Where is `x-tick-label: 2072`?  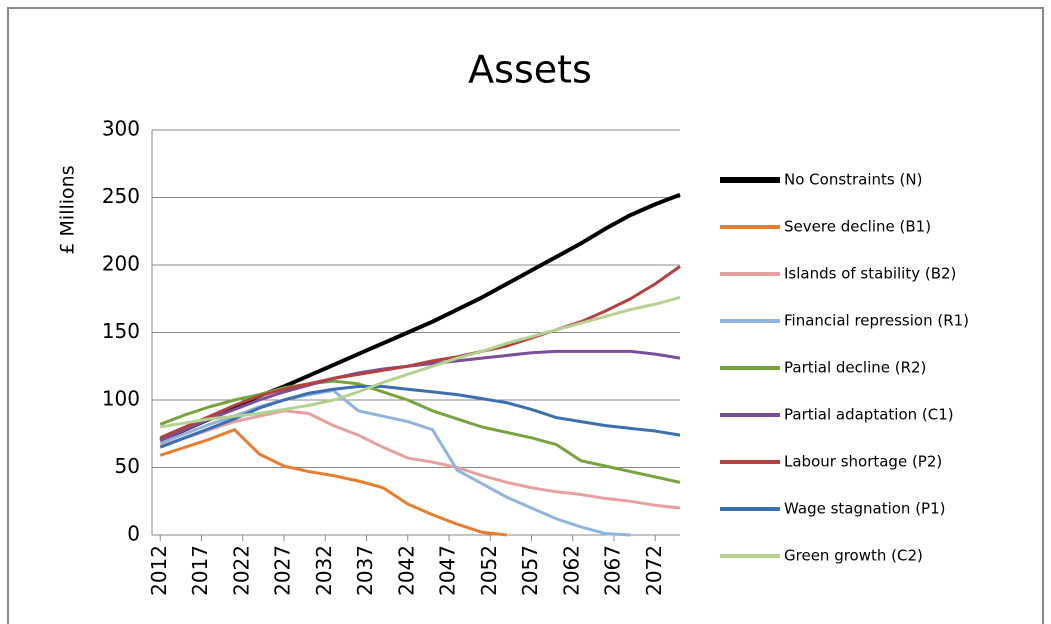 x-tick-label: 2072 is located at coordinates (654, 570).